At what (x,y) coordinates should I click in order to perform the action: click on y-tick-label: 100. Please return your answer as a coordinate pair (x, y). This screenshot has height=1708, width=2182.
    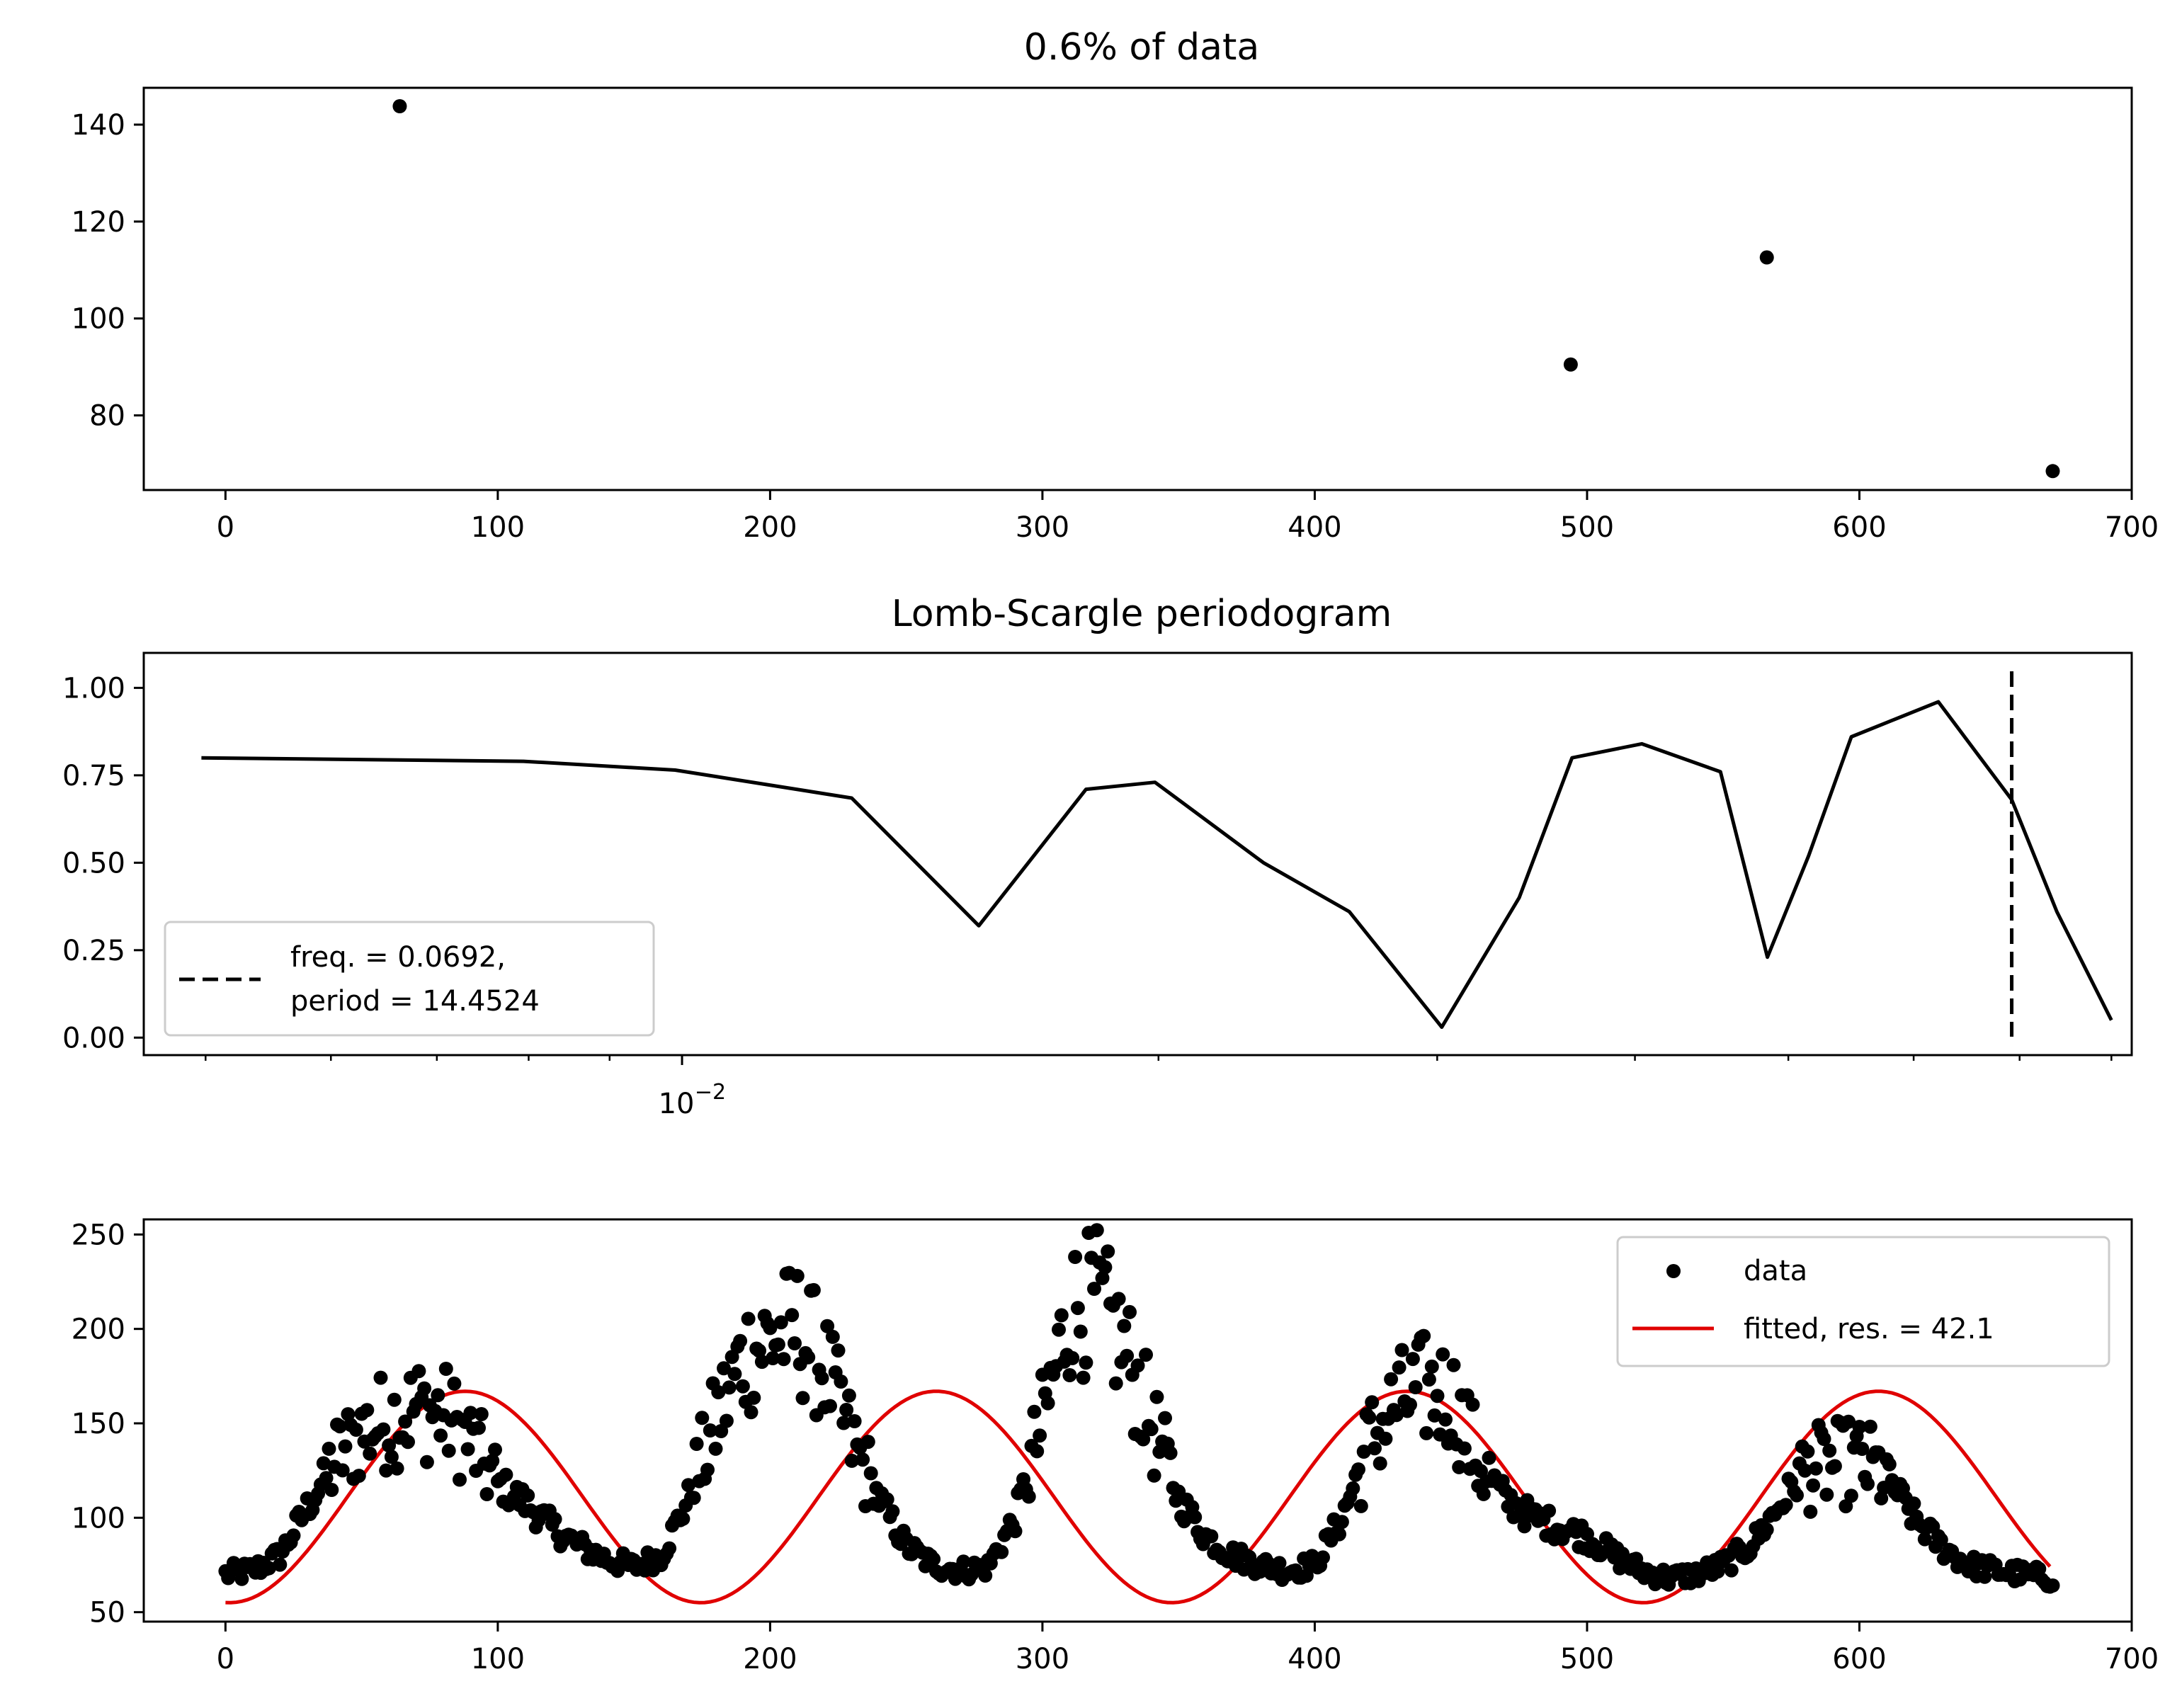
    Looking at the image, I should click on (98, 1518).